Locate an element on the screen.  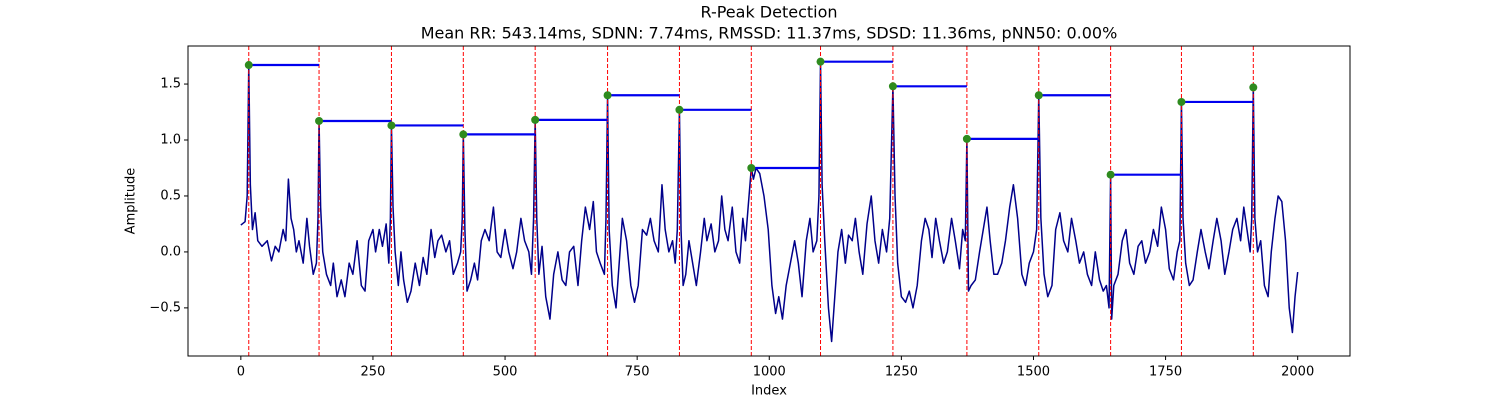
x-tick-label: 1500 is located at coordinates (1033, 372).